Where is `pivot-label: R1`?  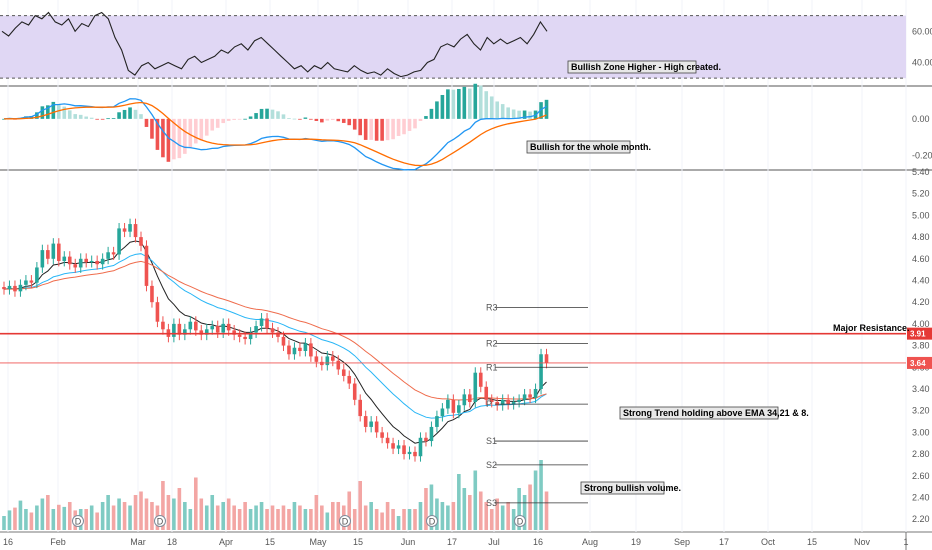
pivot-label: R1 is located at coordinates (492, 367).